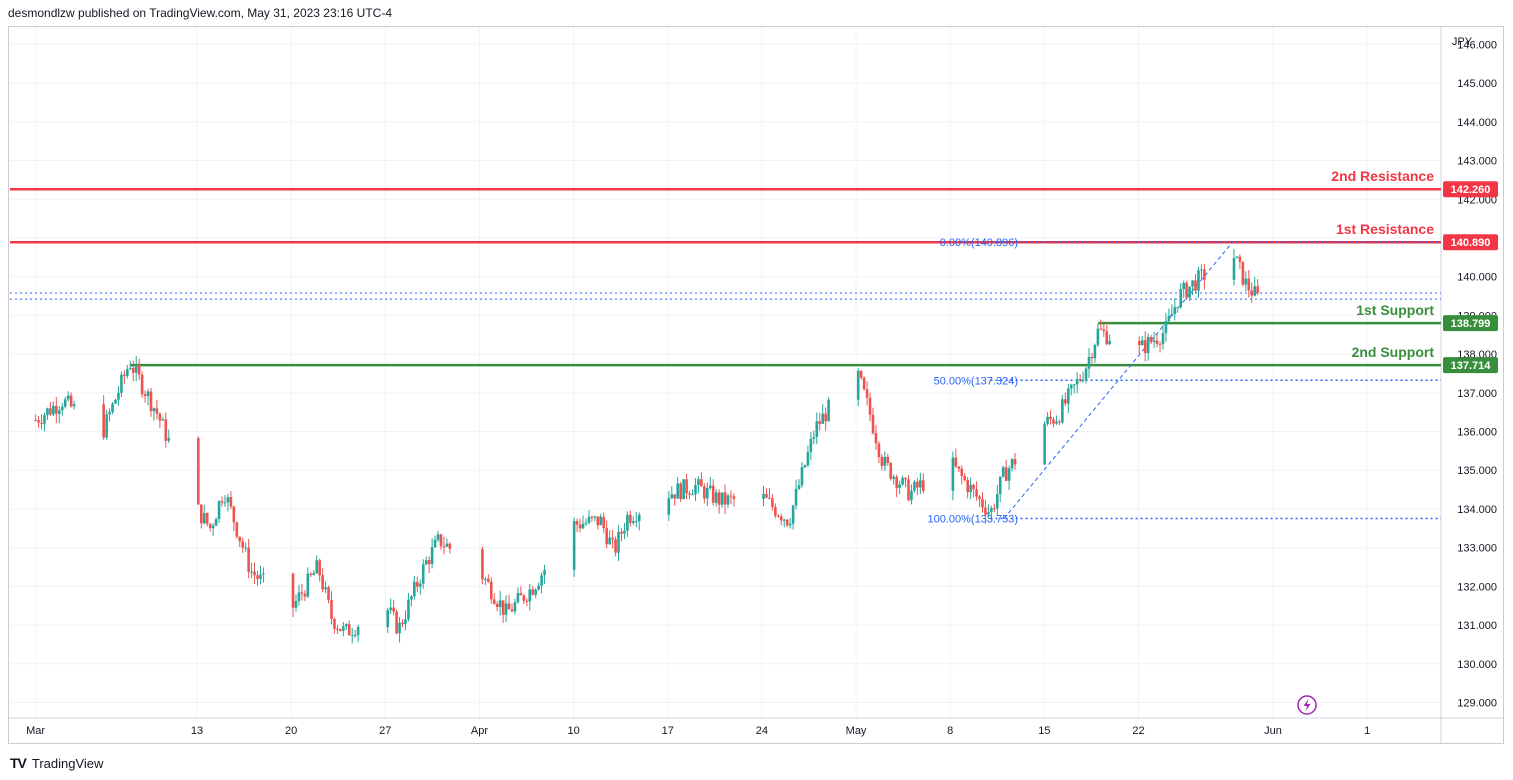 The image size is (1513, 780). I want to click on y-tick-label: 143.000, so click(1477, 162).